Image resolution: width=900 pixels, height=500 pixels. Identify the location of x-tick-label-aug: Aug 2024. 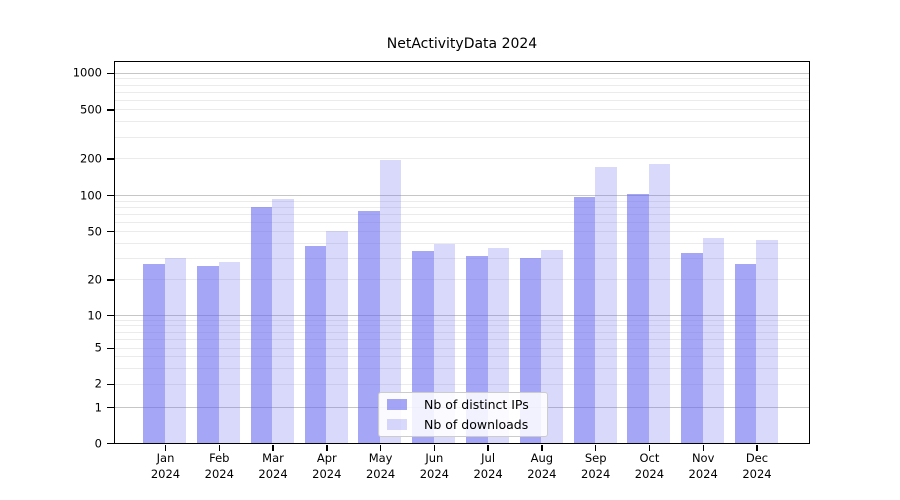
(542, 466).